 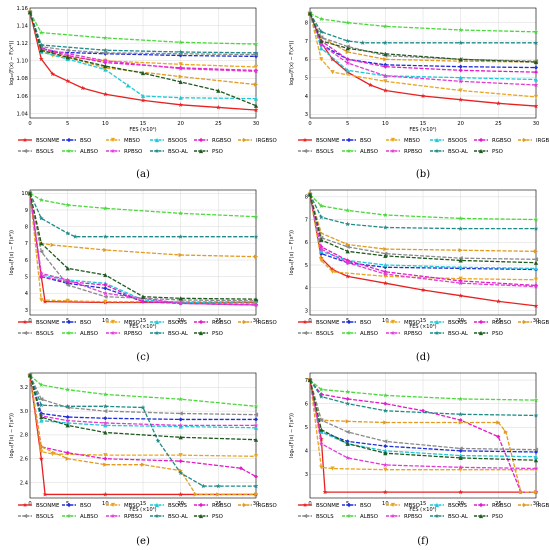 What do you see at coordinates (306, 23) in the screenshot?
I see `y-tick-label: 8` at bounding box center [306, 23].